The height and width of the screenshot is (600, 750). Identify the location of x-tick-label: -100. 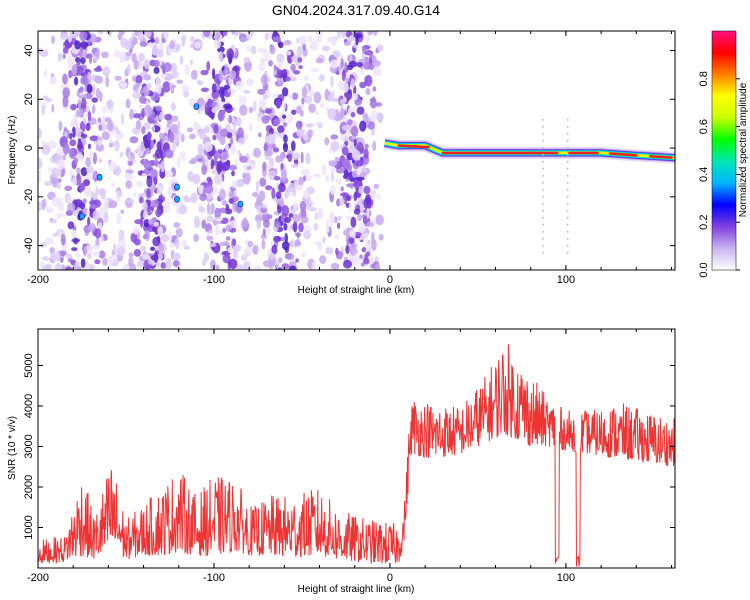
(214, 578).